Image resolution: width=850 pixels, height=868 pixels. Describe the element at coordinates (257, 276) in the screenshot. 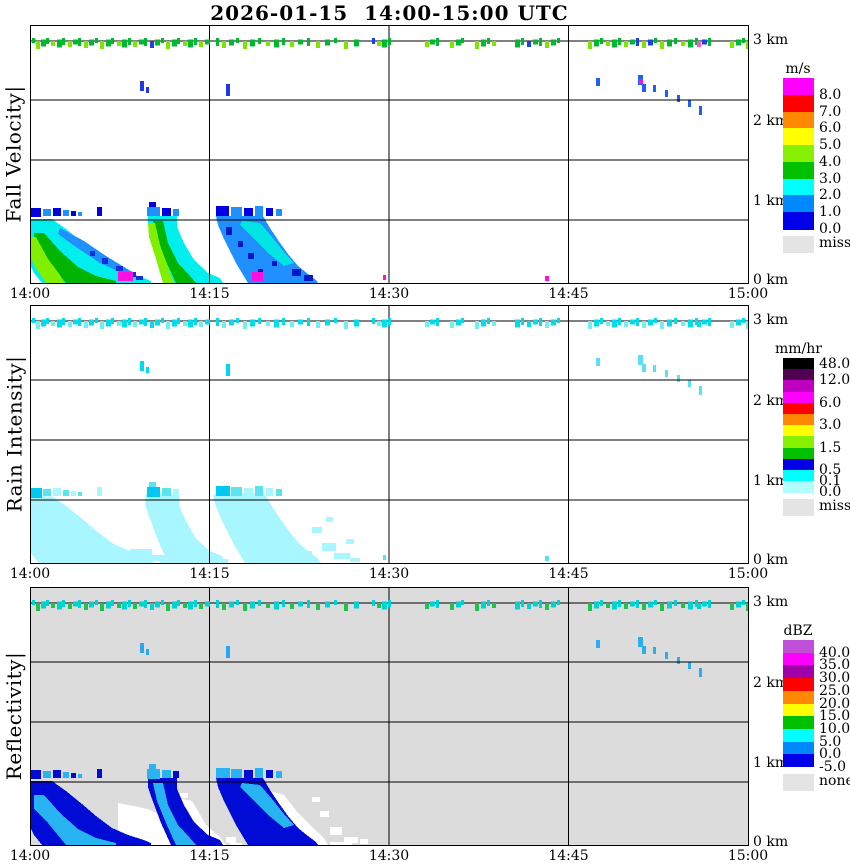

I see `echo-max-velocity-spot` at that location.